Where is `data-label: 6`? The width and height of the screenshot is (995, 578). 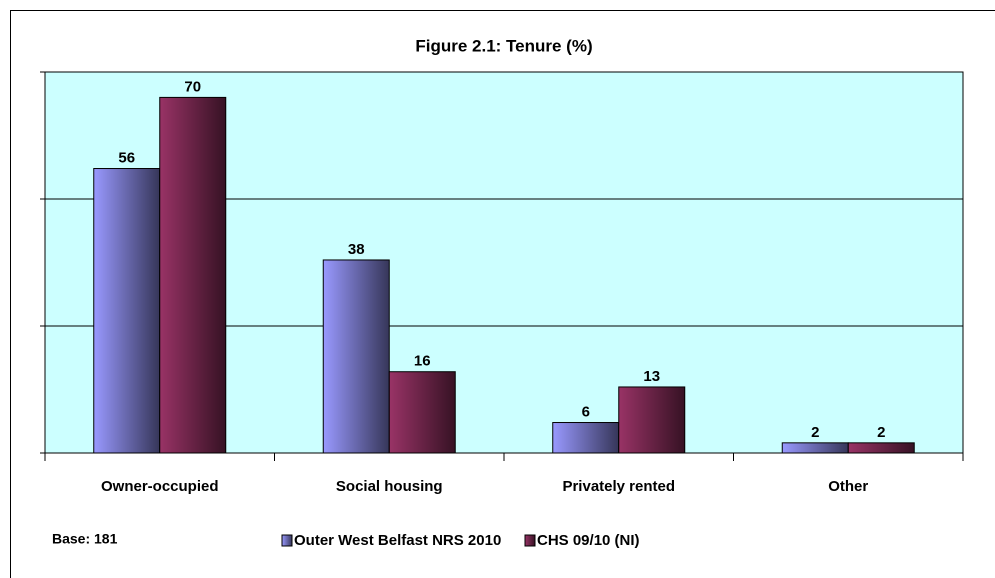 data-label: 6 is located at coordinates (586, 411).